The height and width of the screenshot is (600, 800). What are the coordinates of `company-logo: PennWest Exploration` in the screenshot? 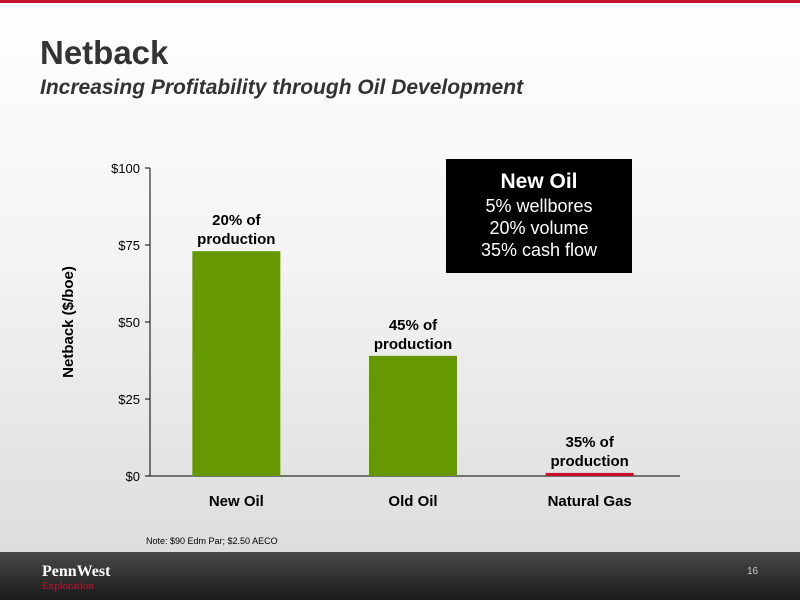 It's located at (76, 578).